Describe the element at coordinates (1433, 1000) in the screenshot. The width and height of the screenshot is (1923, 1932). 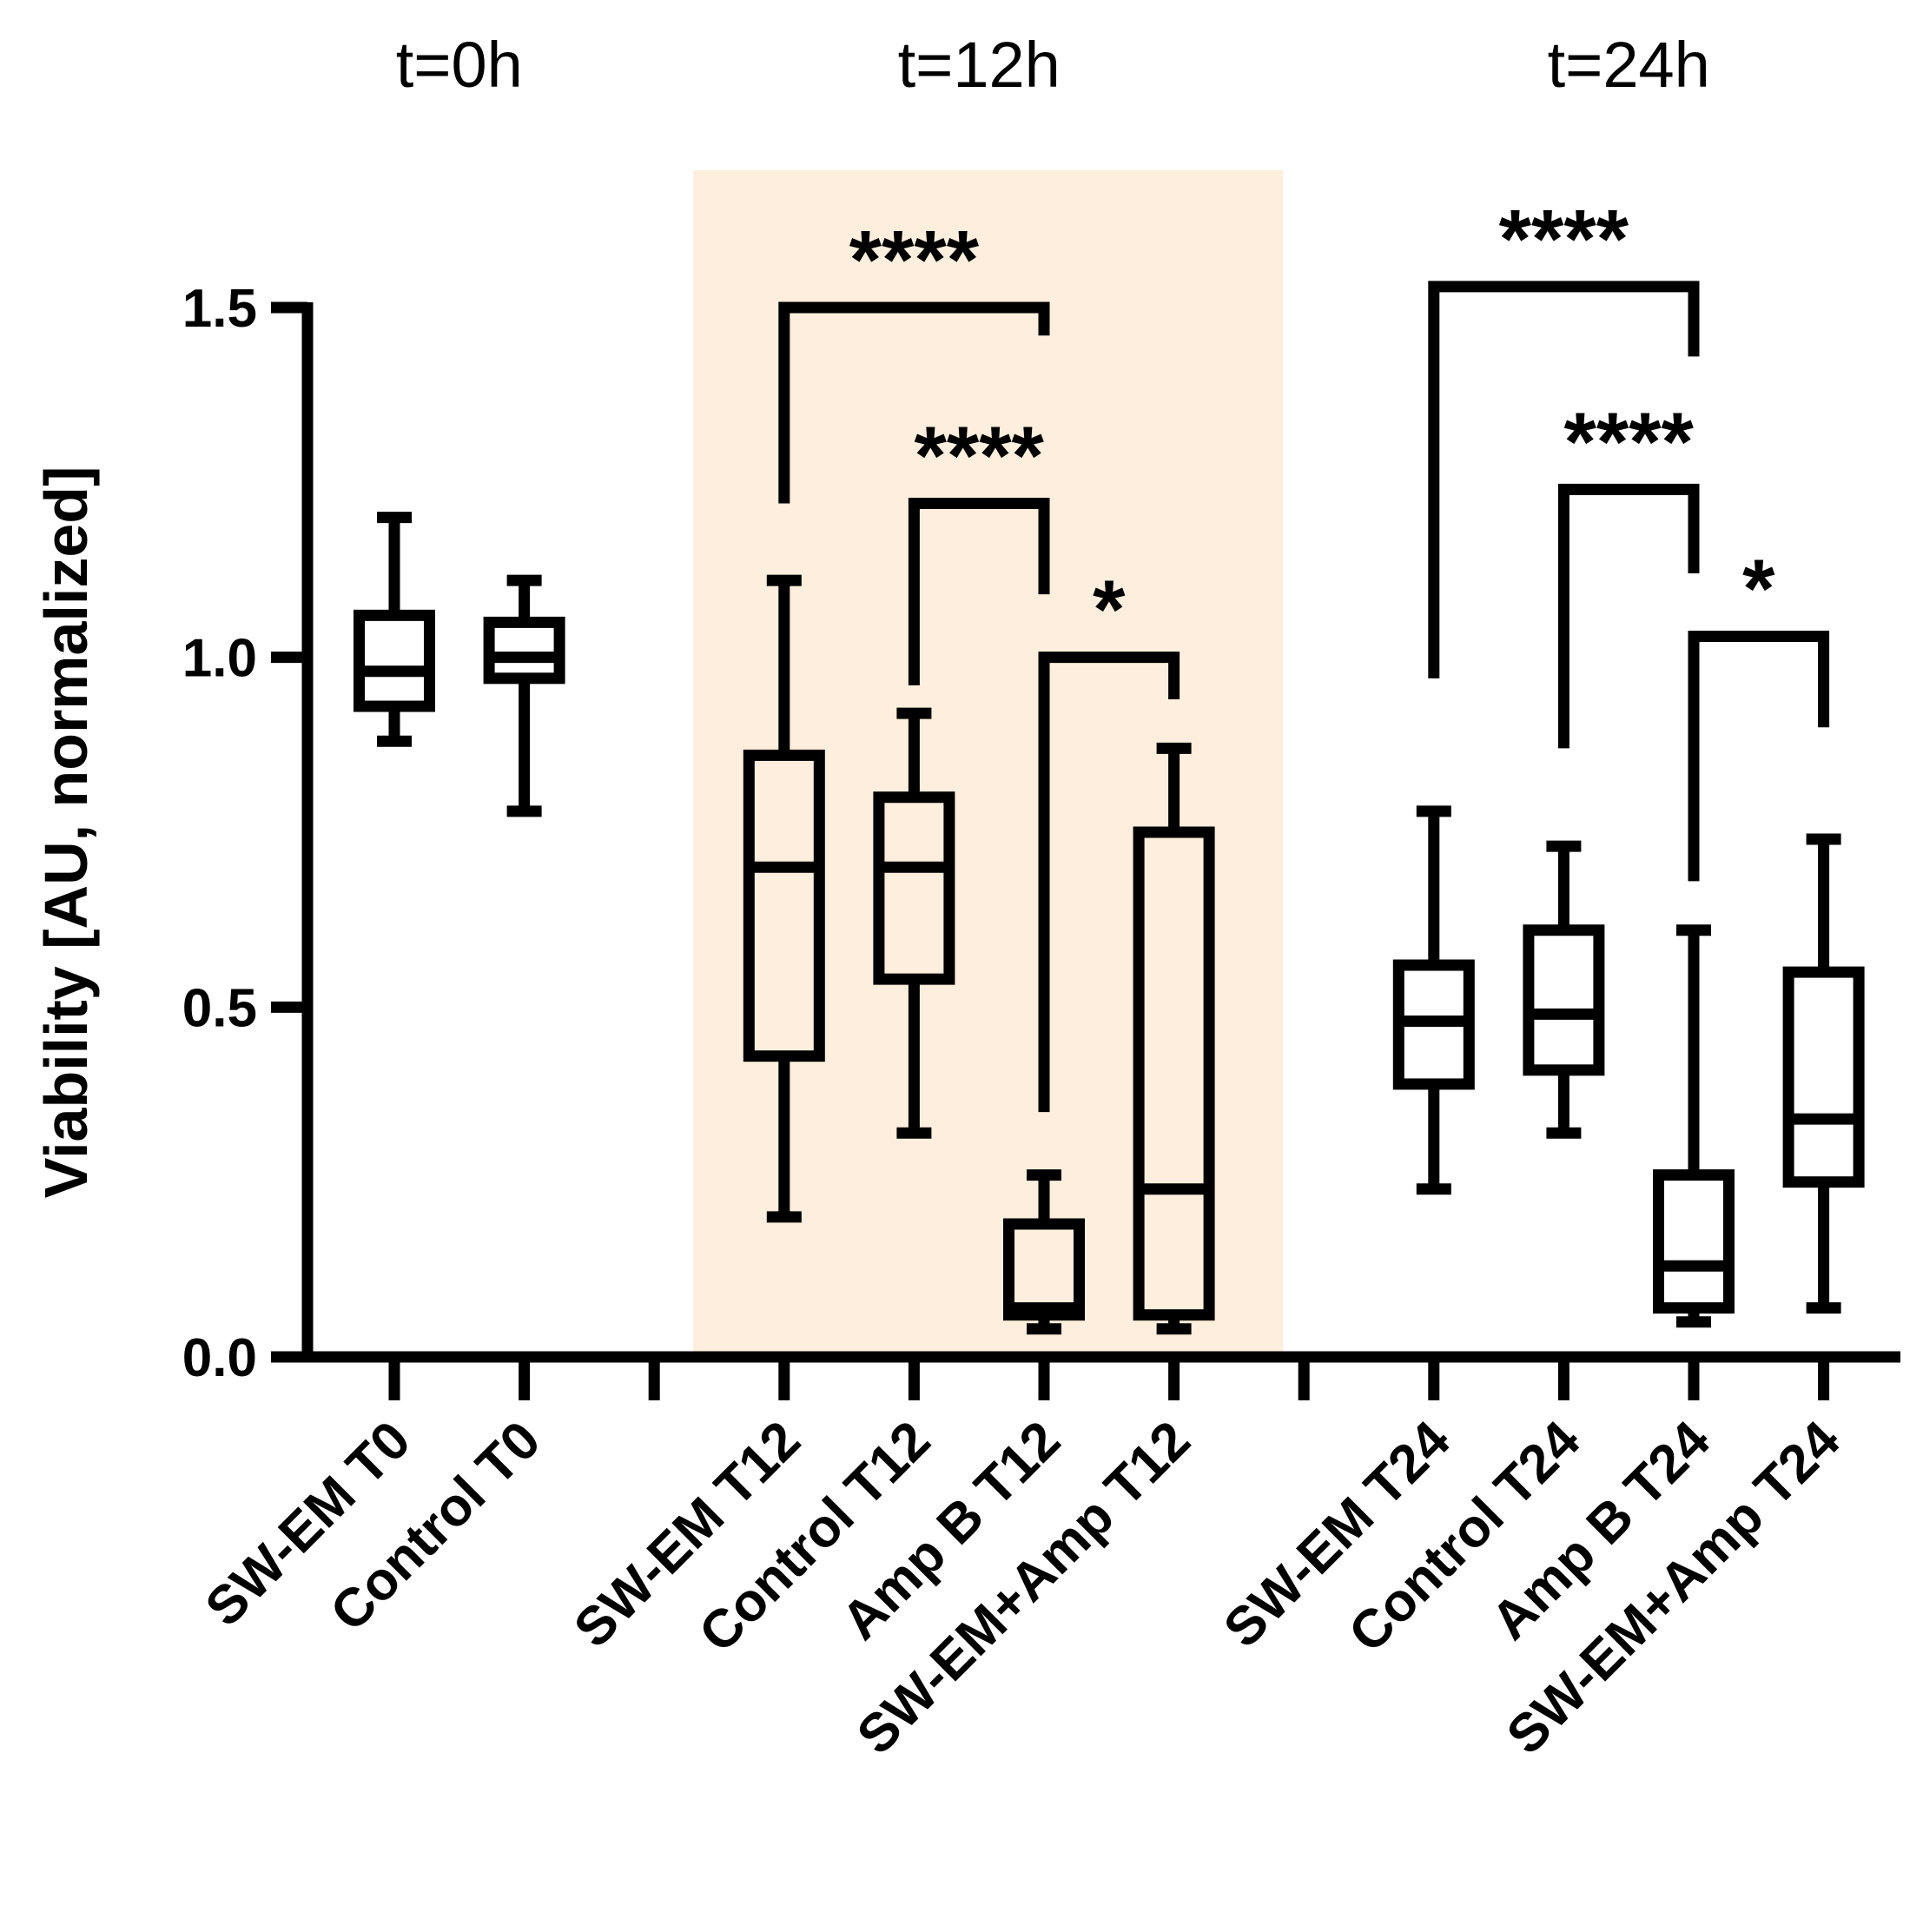
I see `box-sw-em-t24` at that location.